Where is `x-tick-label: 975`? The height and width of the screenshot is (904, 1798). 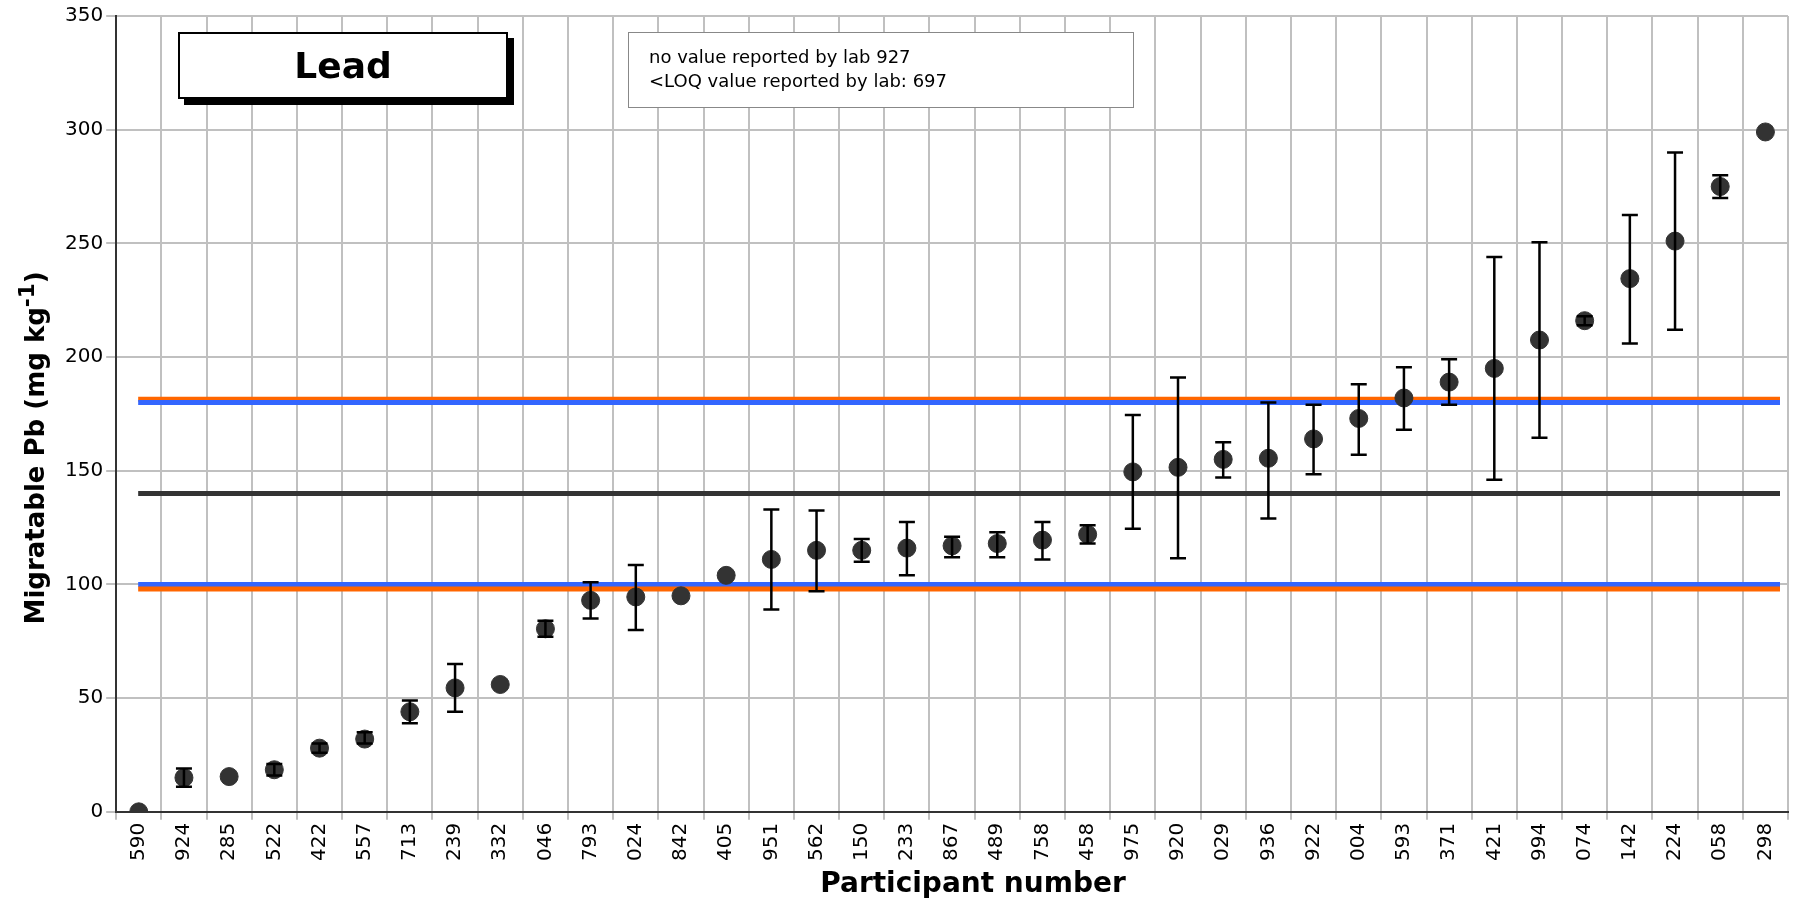
x-tick-label: 975 is located at coordinates (1131, 842).